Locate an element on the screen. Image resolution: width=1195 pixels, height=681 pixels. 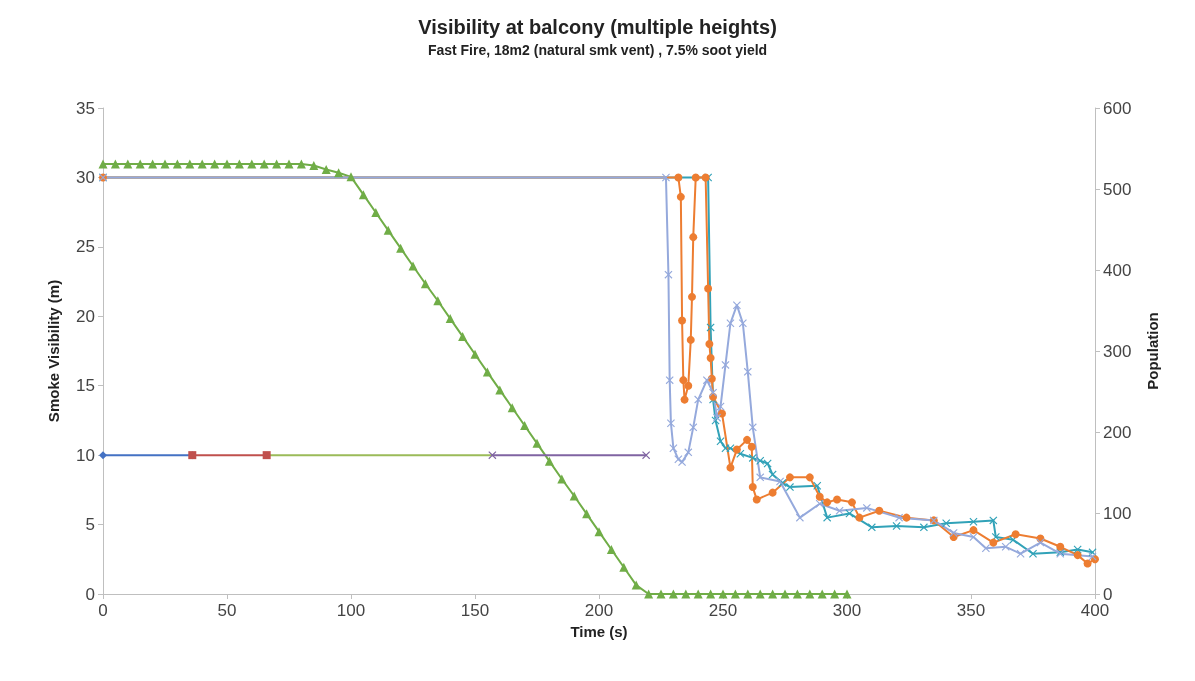
x-tick-label: 0 is located at coordinates (103, 610).